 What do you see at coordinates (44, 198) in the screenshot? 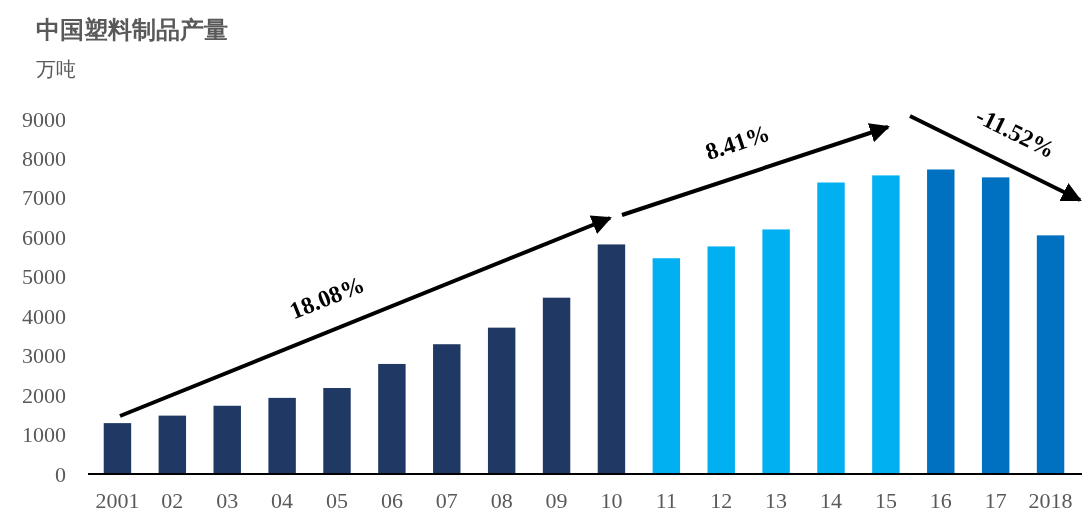
I see `y-tick-label: 7000` at bounding box center [44, 198].